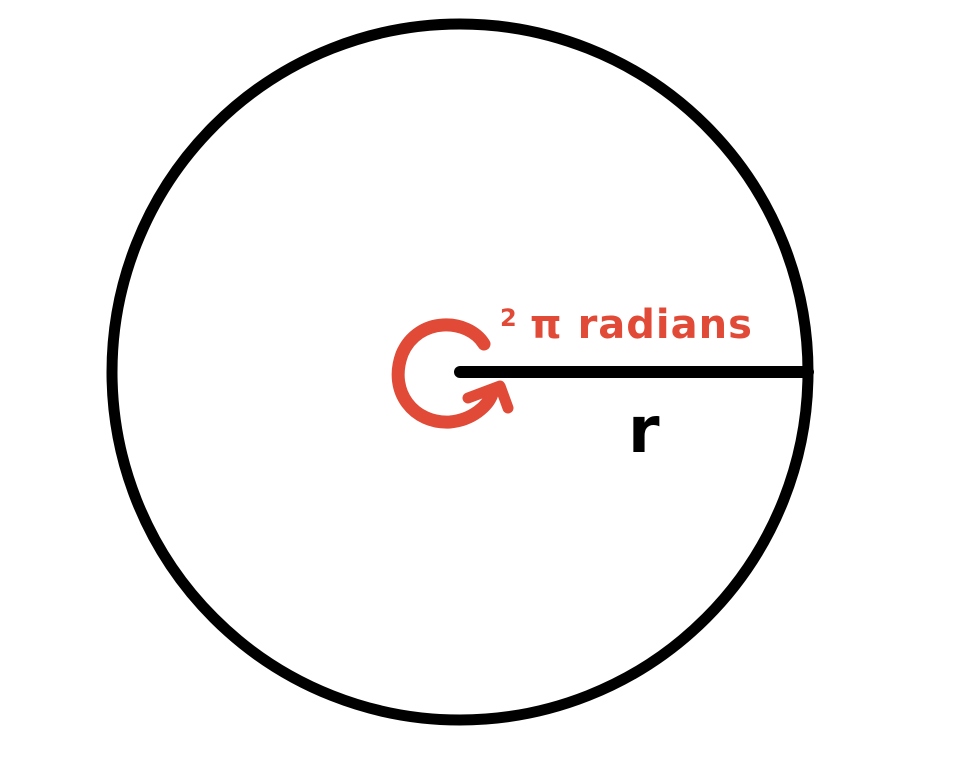  What do you see at coordinates (641, 325) in the screenshot?
I see `angle-label: π radians` at bounding box center [641, 325].